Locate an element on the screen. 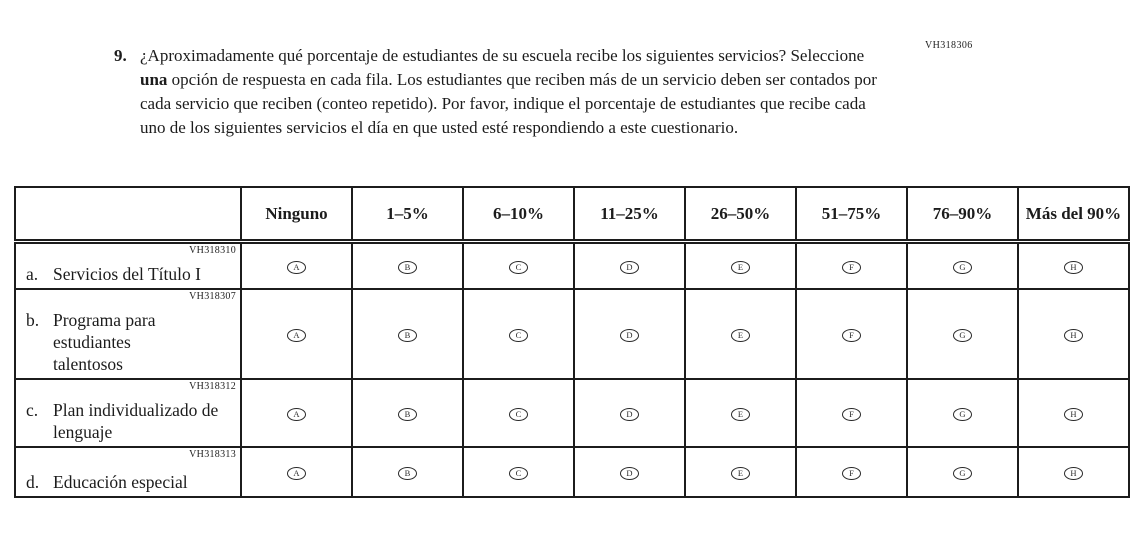  row-c-label: c. Plan individualizado de lenguaje is located at coordinates (128, 421).